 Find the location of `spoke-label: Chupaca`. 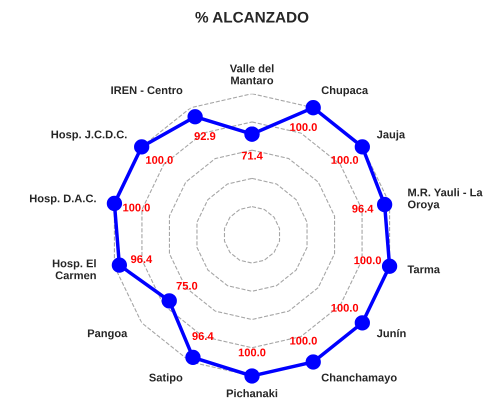

spoke-label: Chupaca is located at coordinates (345, 91).